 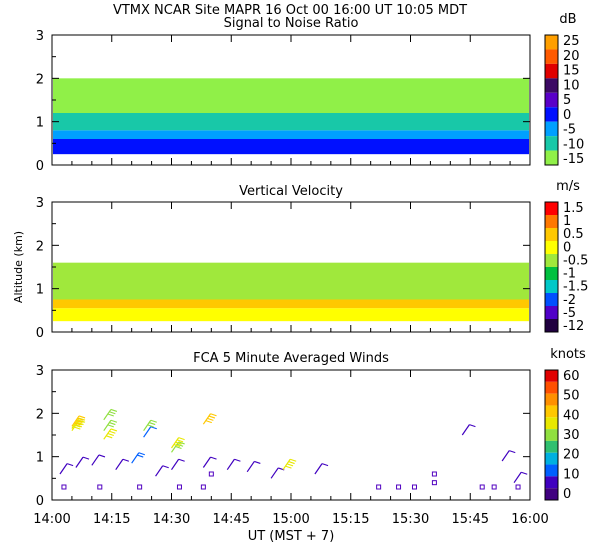 I want to click on colorbar-unit: m/s, so click(x=568, y=186).